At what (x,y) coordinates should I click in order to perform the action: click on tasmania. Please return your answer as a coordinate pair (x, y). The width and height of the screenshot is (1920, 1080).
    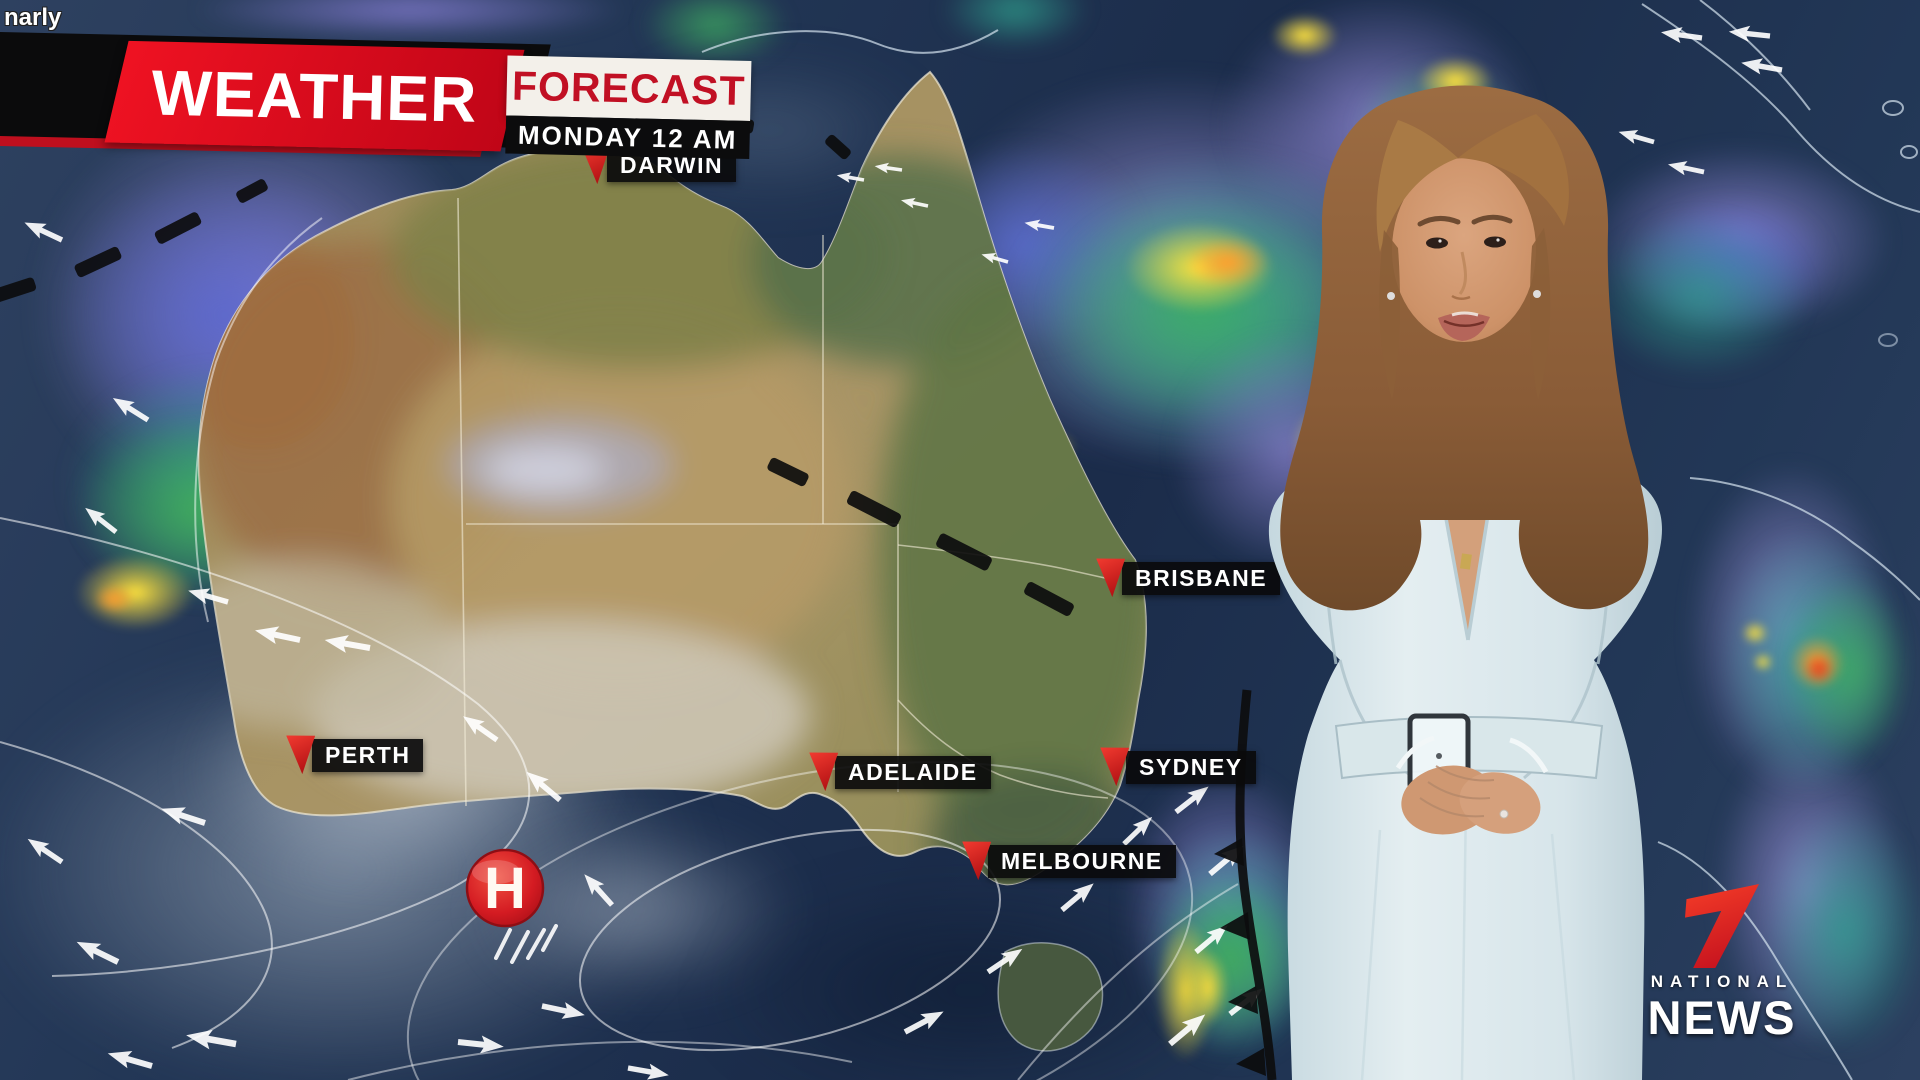
    Looking at the image, I should click on (1050, 997).